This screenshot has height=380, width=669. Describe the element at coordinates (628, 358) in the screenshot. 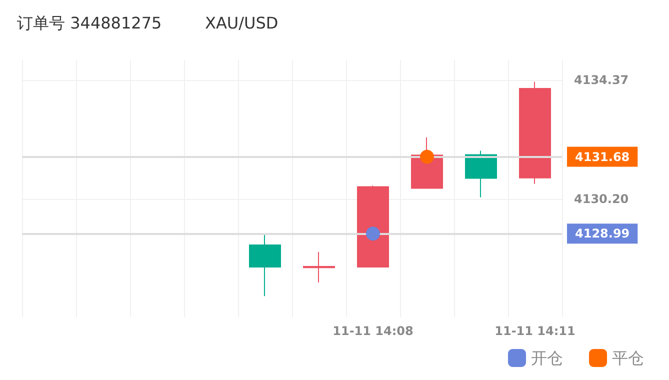

I see `legend-label: 平仓` at that location.